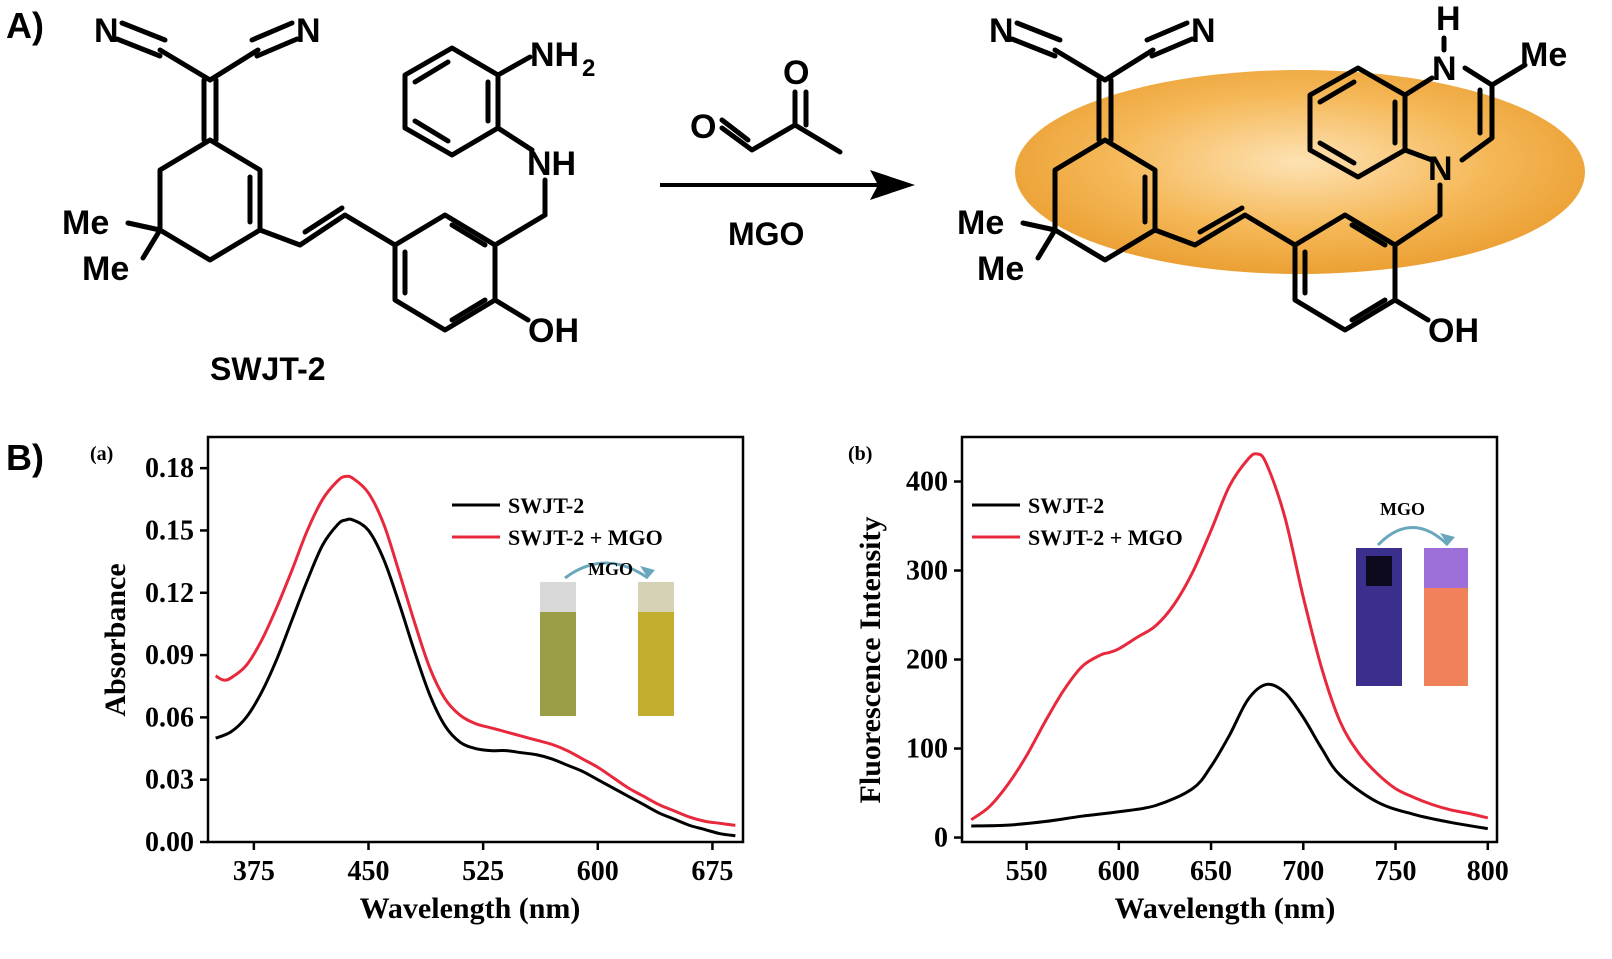  I want to click on atom-label-nh: NH, so click(551, 164).